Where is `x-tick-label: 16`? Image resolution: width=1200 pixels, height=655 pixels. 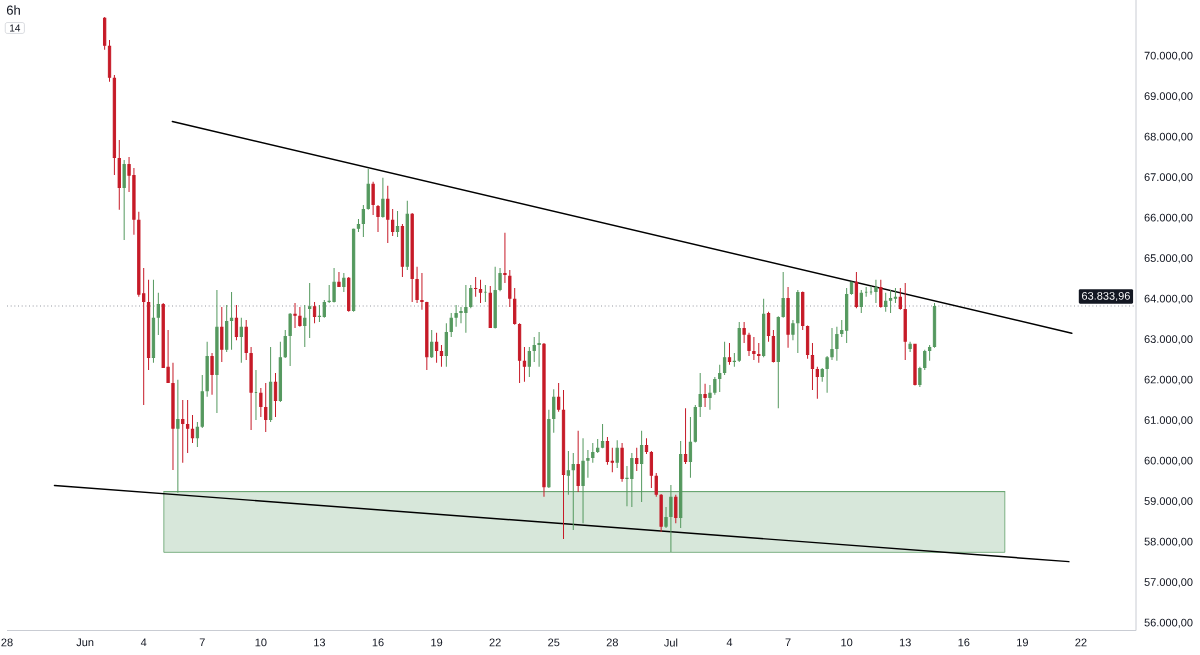 x-tick-label: 16 is located at coordinates (964, 642).